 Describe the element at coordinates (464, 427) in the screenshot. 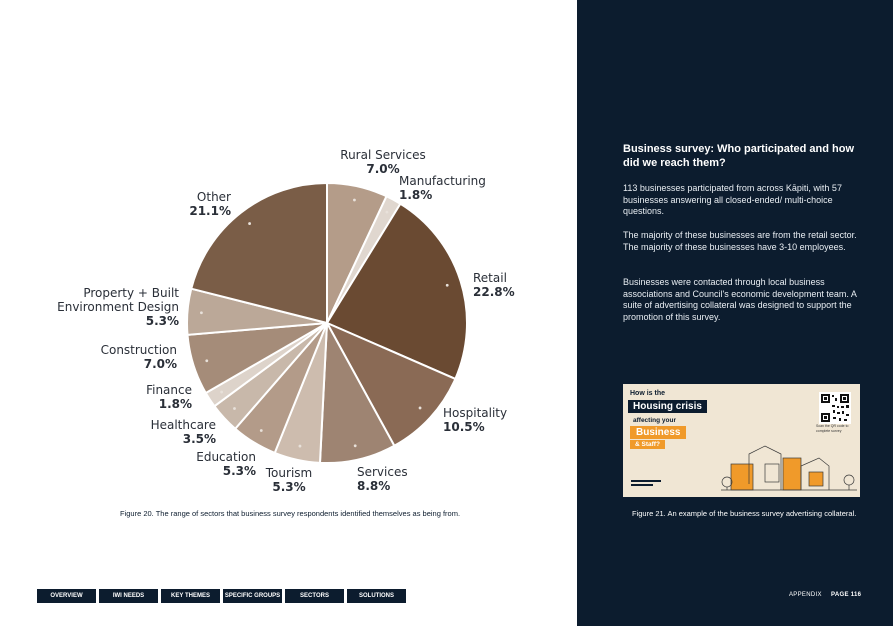

I see `slice-value-label: 10.5%` at that location.